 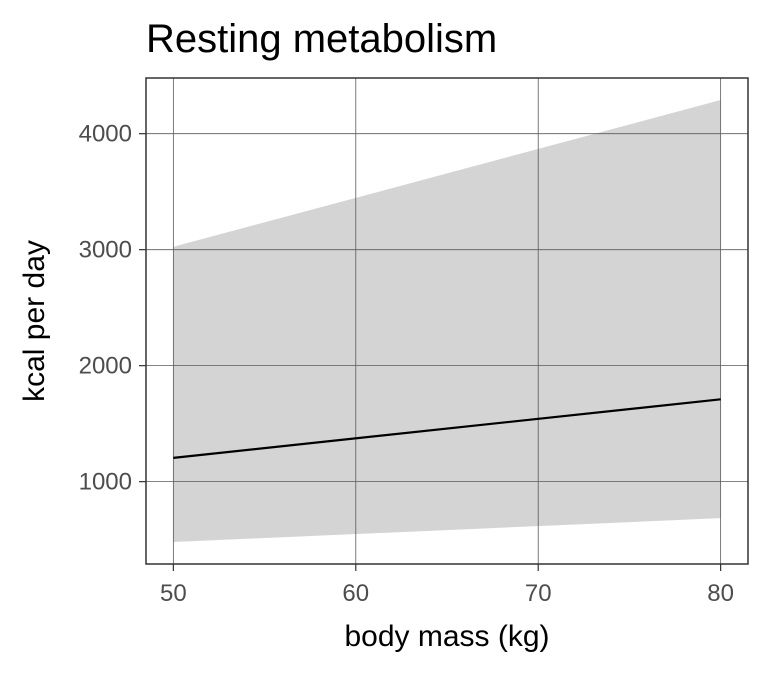 What do you see at coordinates (321, 39) in the screenshot?
I see `chart-title: Resting metabolism` at bounding box center [321, 39].